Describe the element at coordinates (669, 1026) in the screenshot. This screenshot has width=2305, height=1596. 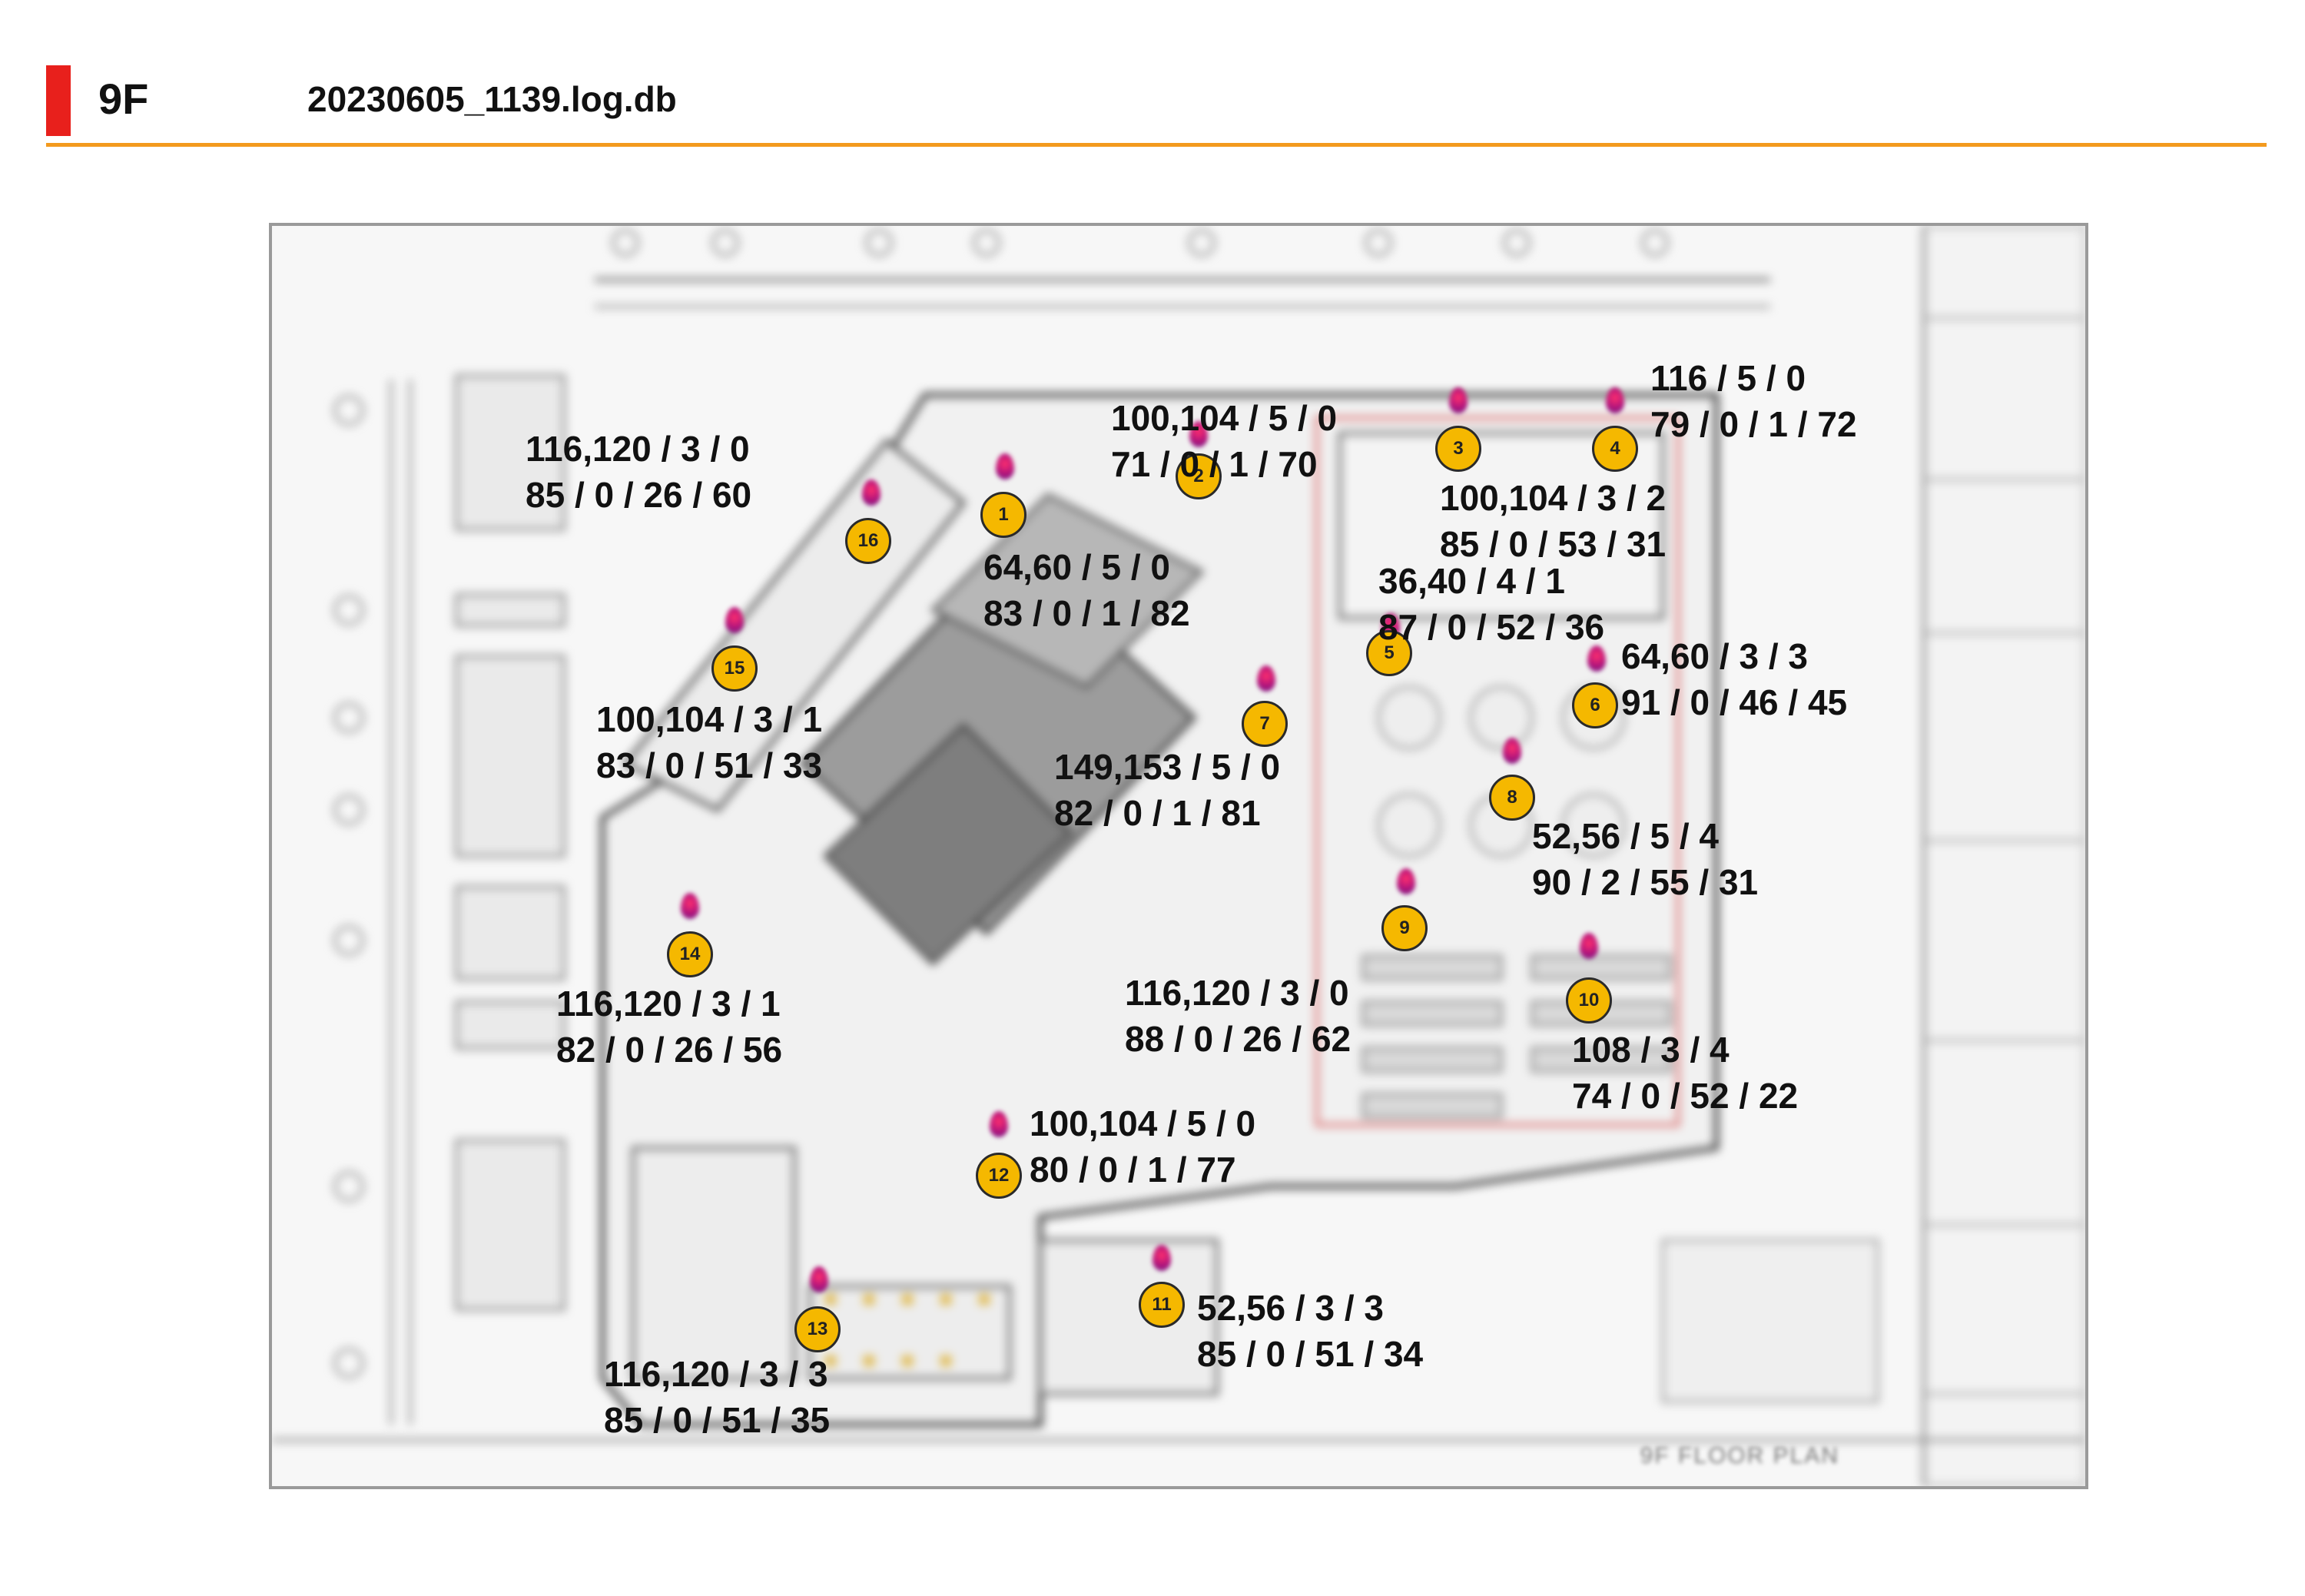
I see `marker-14-label: 116,120 / 3 / 1 82 / 0 / 26 / 56` at that location.